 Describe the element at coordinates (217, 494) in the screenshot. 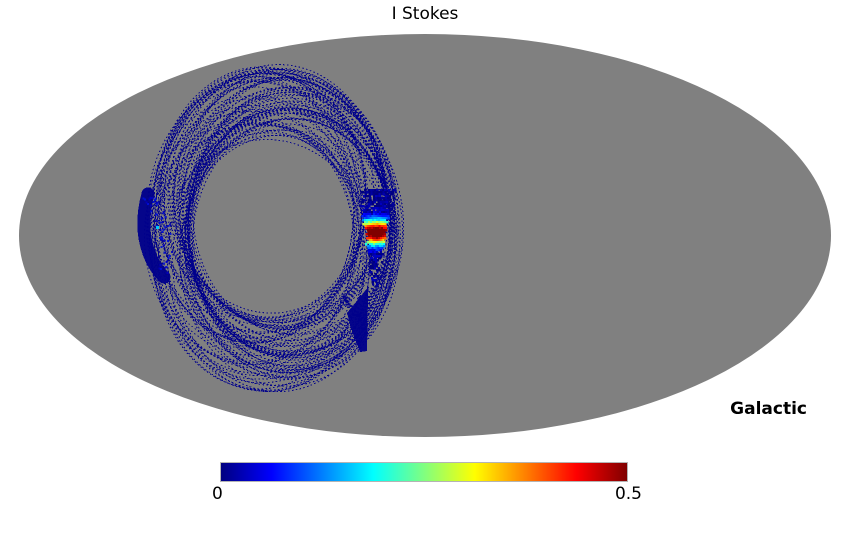

I see `colorbar-min-label: 0` at that location.